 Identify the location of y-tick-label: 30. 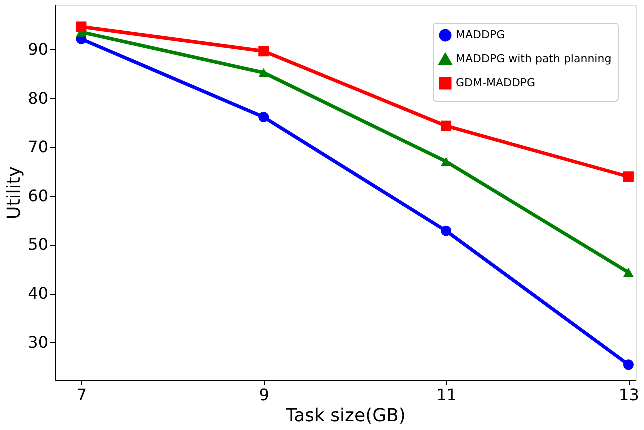
(38, 342).